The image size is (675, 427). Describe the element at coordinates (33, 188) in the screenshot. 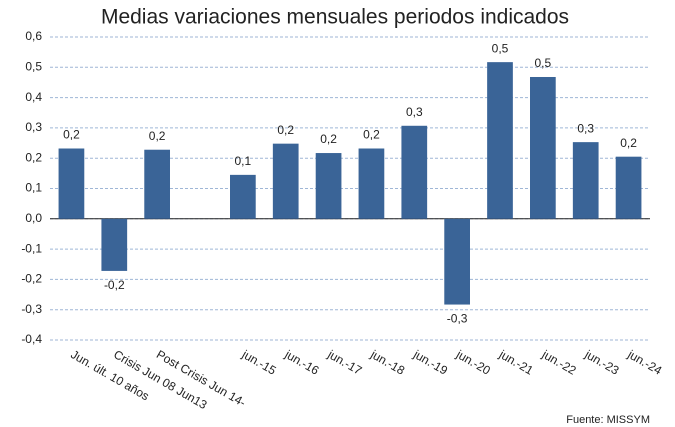

I see `y-tick-label: 0,1` at that location.